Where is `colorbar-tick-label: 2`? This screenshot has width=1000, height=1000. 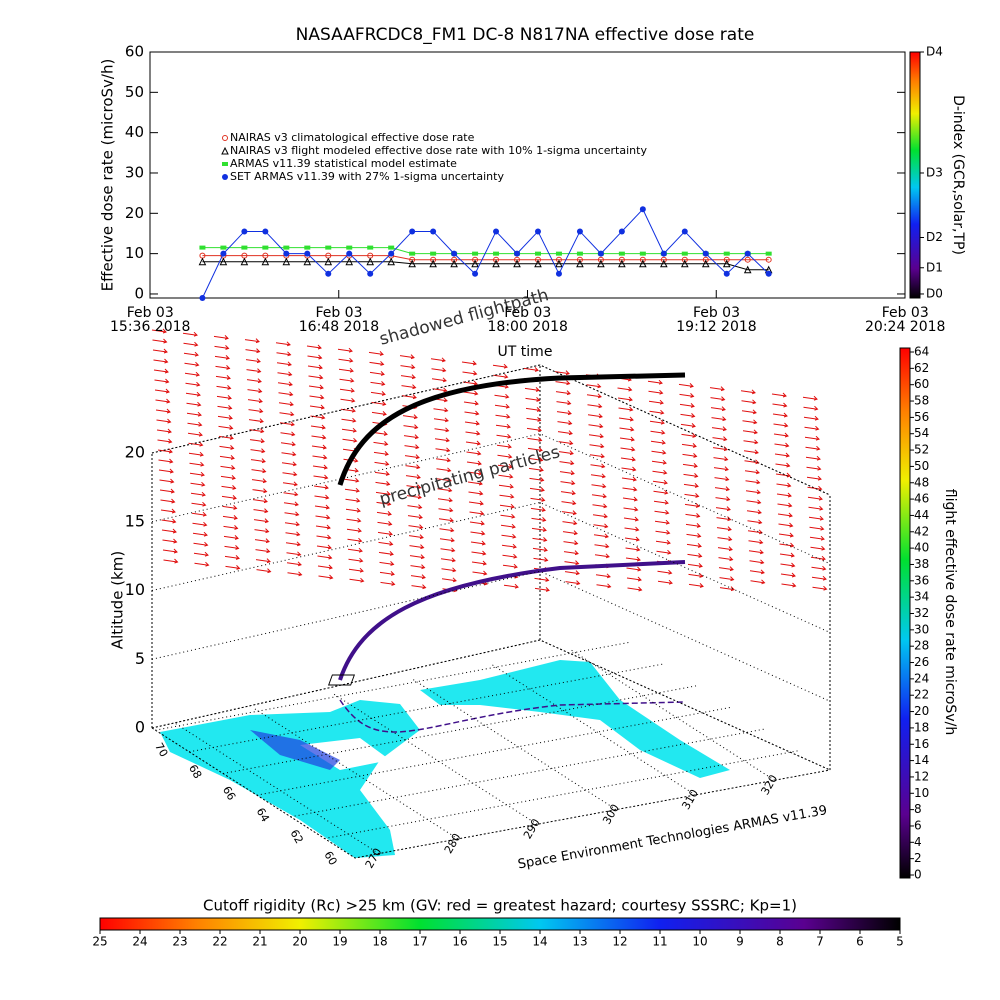
colorbar-tick-label: 2 is located at coordinates (918, 858).